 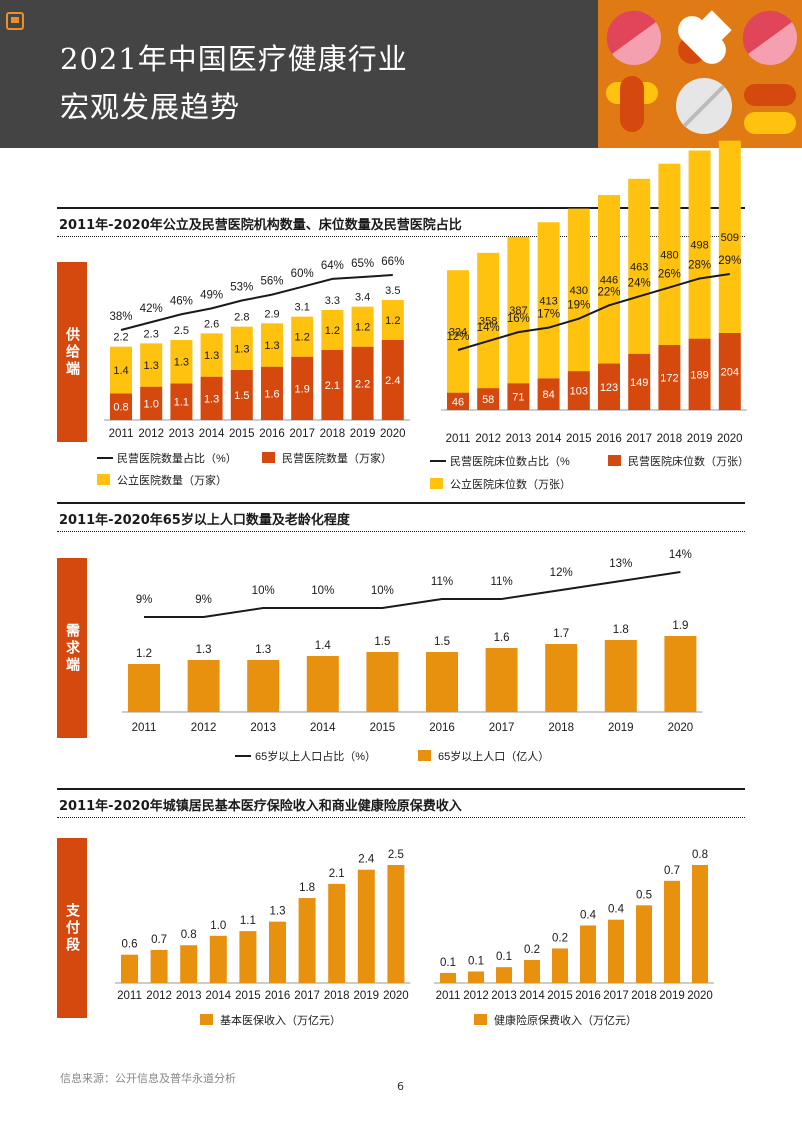 I want to click on beds-bar-value: 430, so click(x=579, y=291).